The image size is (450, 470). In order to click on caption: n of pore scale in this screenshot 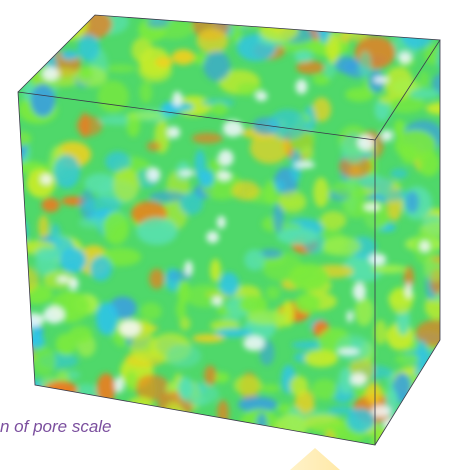, I will do `click(56, 426)`.